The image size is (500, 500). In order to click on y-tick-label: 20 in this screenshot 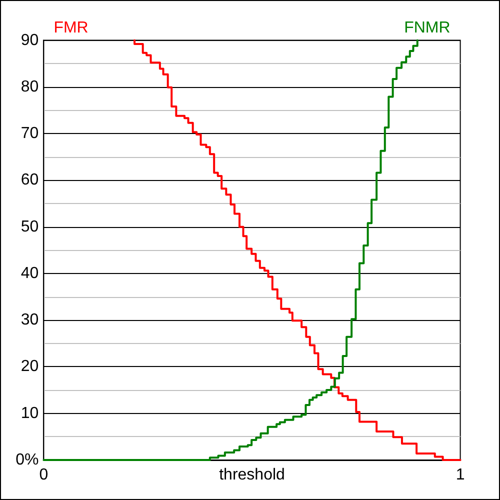, I will do `click(29, 367)`.